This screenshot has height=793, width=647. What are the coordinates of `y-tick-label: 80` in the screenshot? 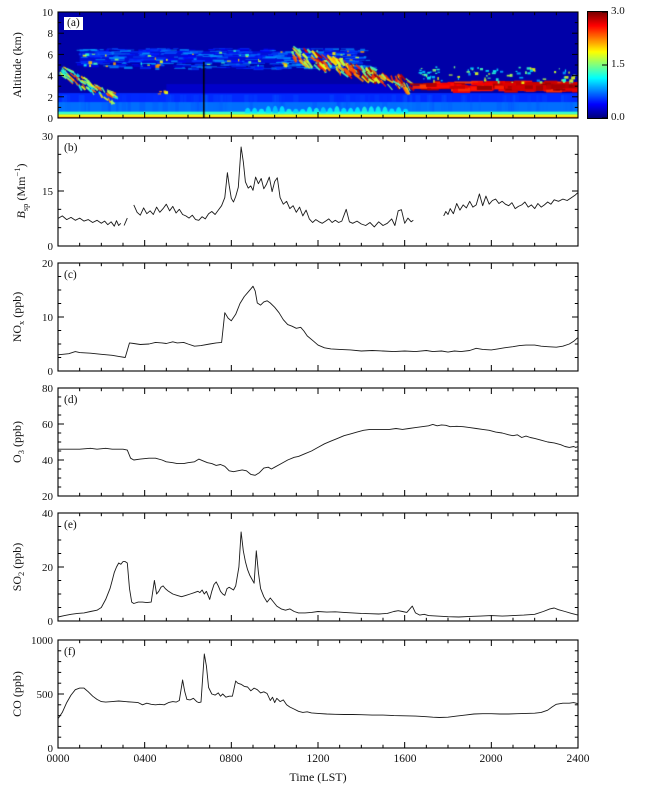 It's located at (48, 389).